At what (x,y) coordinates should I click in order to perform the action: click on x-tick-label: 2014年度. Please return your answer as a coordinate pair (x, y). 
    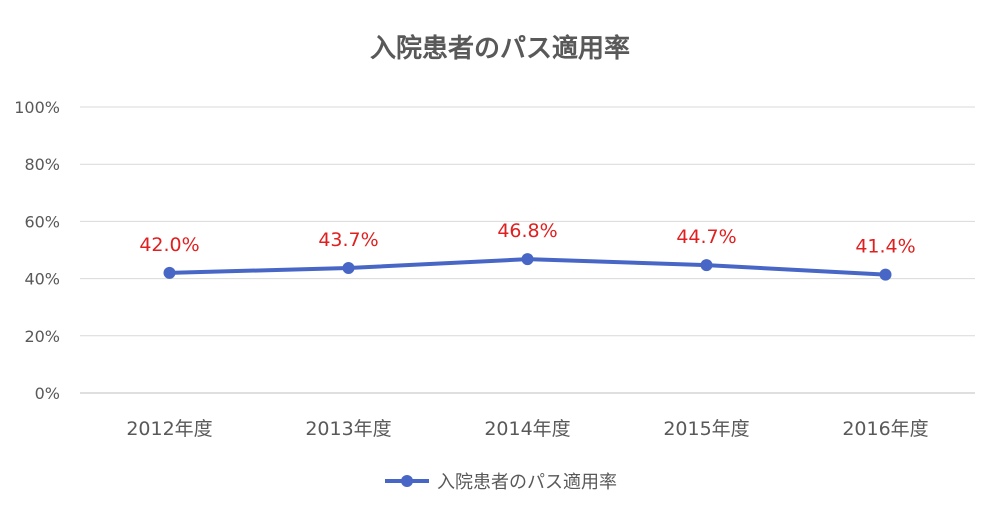
    Looking at the image, I should click on (527, 429).